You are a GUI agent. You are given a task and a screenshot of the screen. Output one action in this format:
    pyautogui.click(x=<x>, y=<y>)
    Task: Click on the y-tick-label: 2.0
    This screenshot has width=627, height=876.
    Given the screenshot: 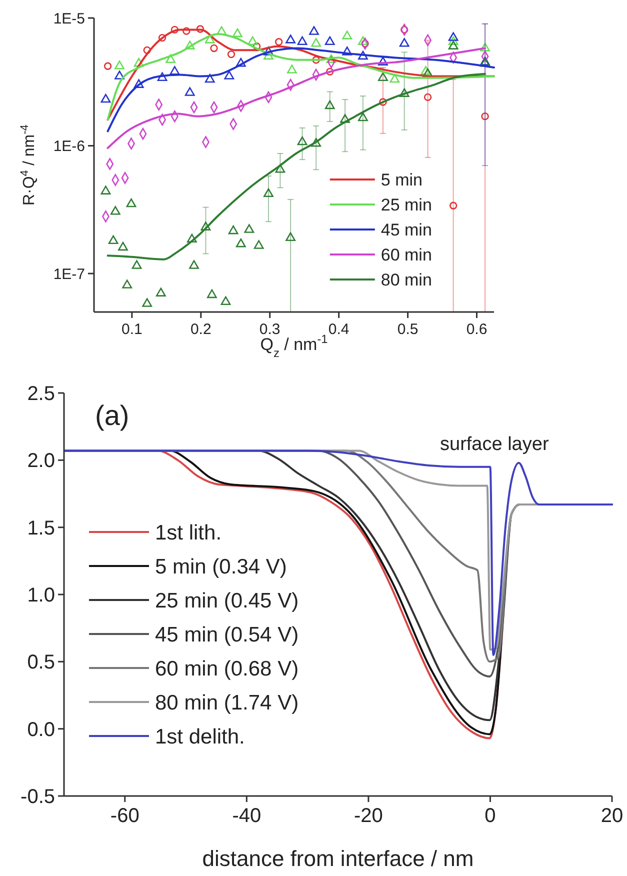 What is the action you would take?
    pyautogui.click(x=41, y=461)
    